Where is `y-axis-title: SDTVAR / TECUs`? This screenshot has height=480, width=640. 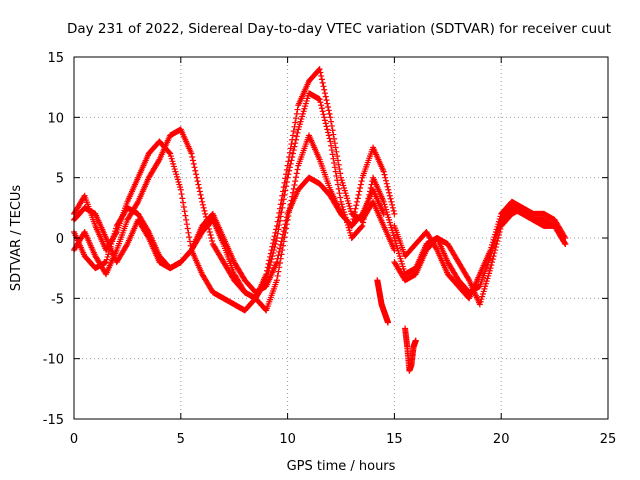 y-axis-title: SDTVAR / TECUs is located at coordinates (16, 238).